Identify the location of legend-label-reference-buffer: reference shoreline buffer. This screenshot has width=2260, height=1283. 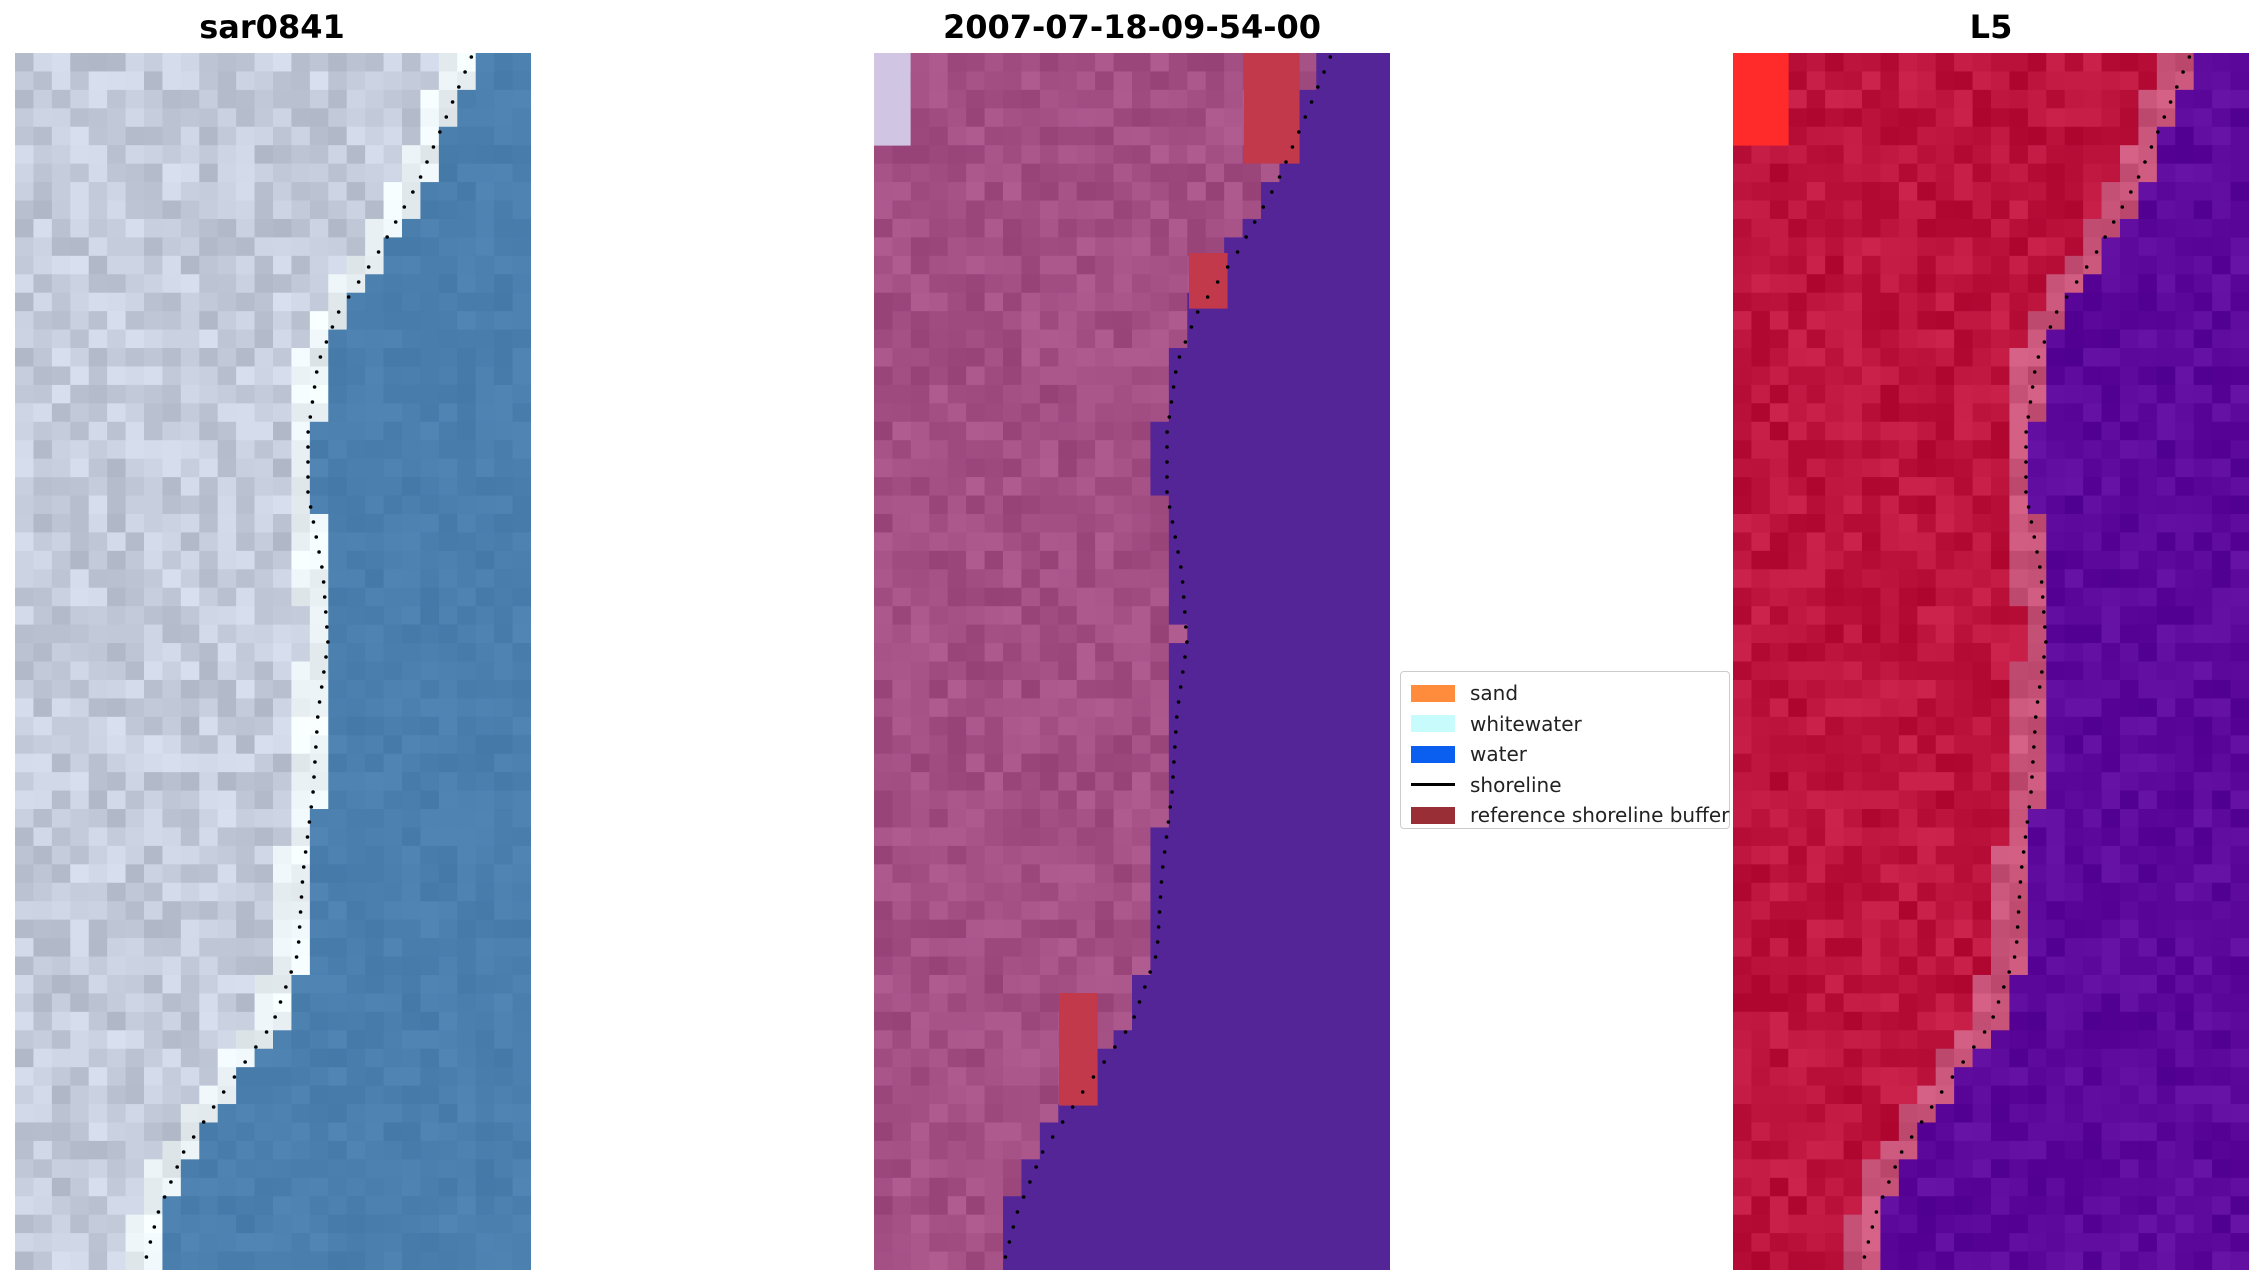
(1599, 815).